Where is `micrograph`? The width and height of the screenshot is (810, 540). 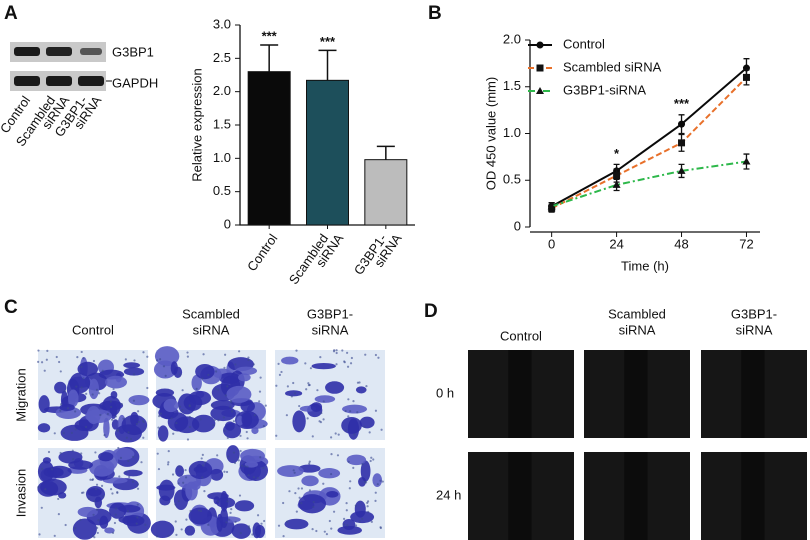
micrograph is located at coordinates (330, 394).